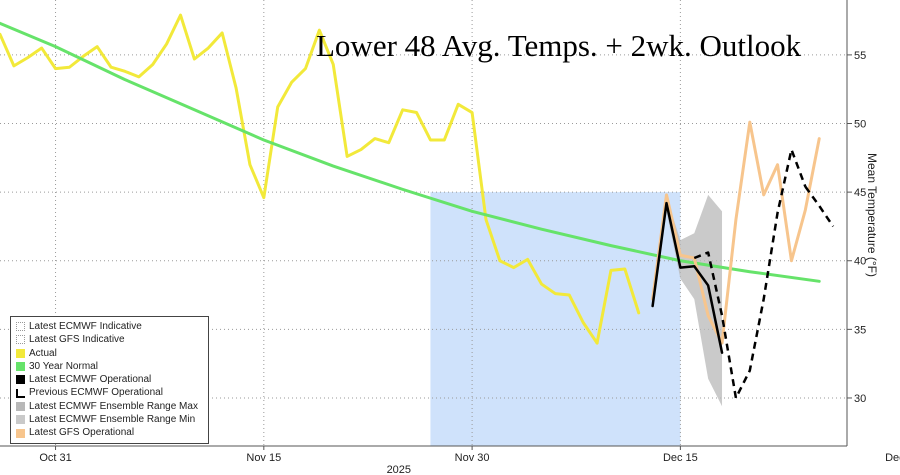 The image size is (900, 475). Describe the element at coordinates (113, 406) in the screenshot. I see `legend-label: Latest ECMWF Ensemble Range Max` at that location.